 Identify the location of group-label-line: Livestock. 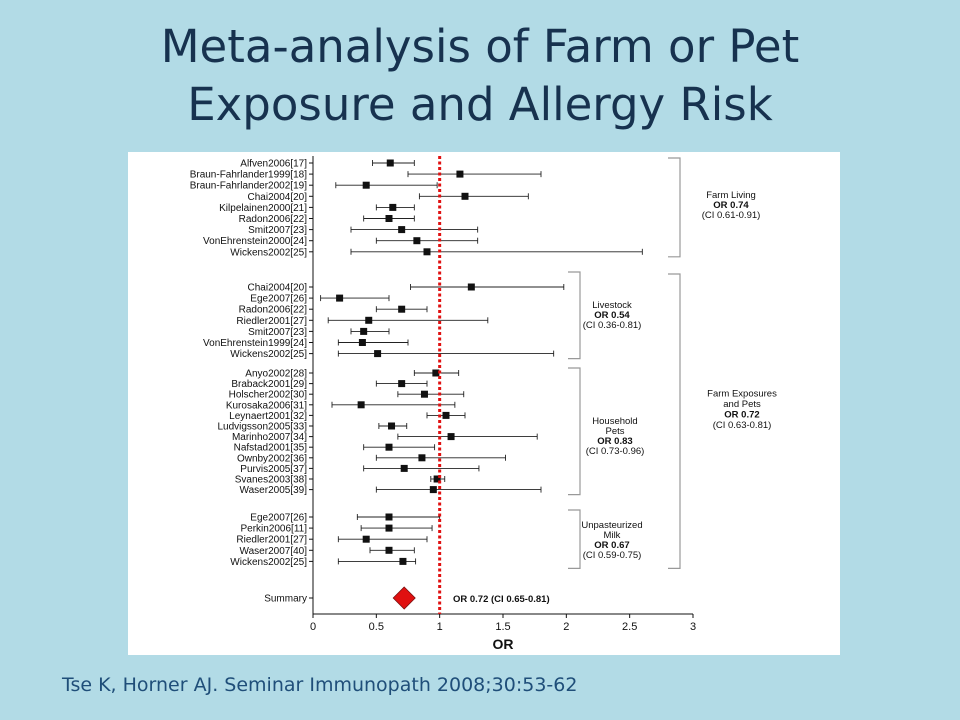
(612, 305).